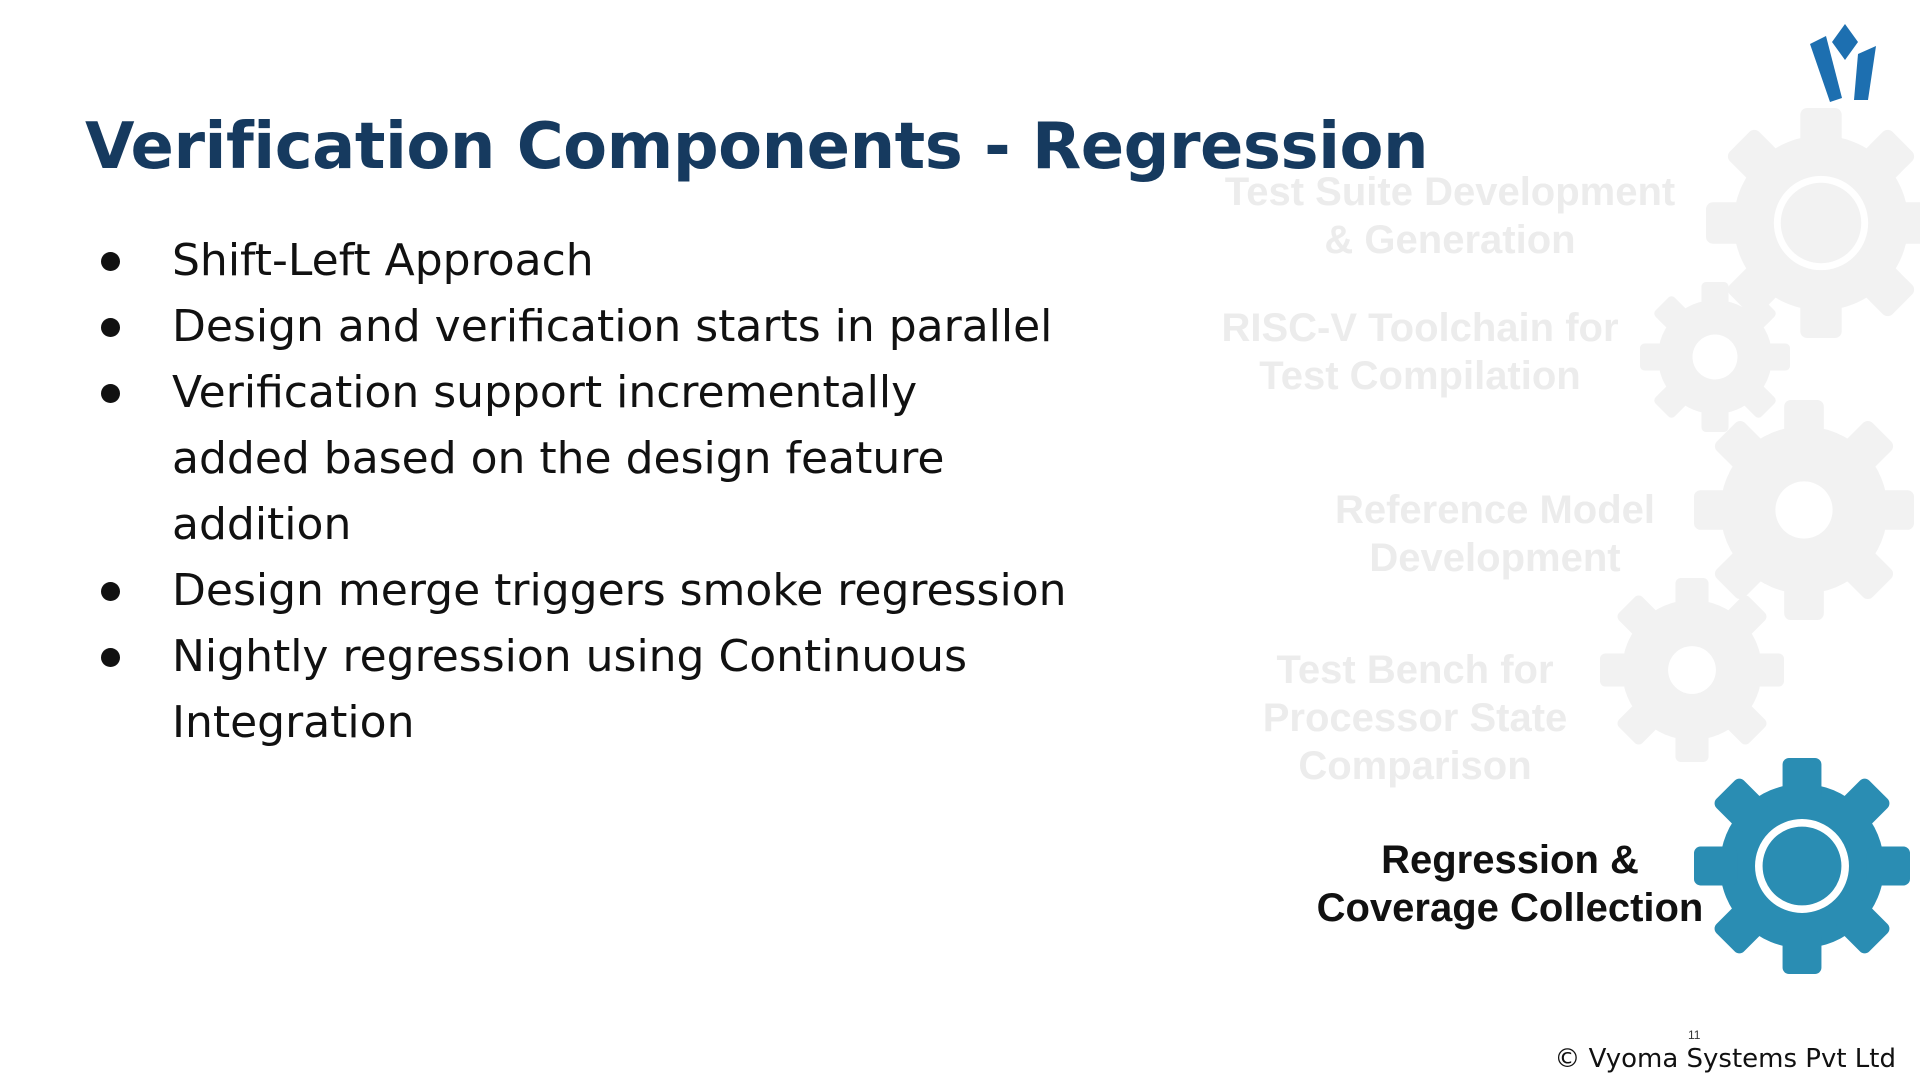 This screenshot has width=1920, height=1080. I want to click on vyoma-logo-icon, so click(1843, 63).